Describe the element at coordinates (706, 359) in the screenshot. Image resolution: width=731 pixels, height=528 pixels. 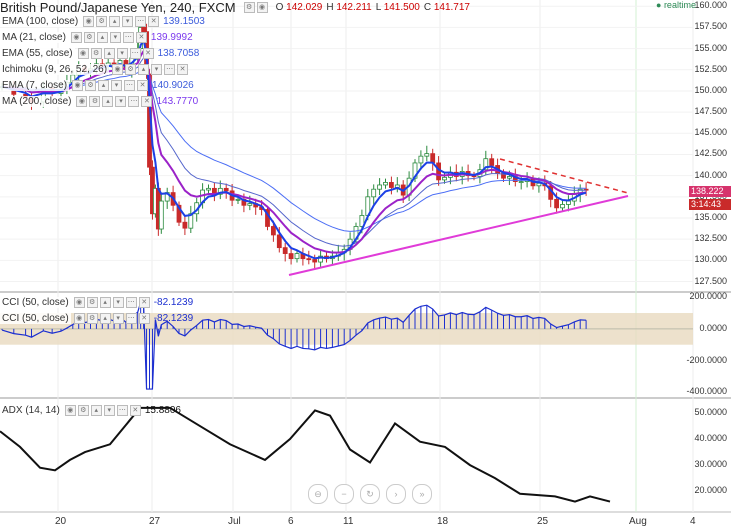
I see `y-tick-label: -200.0000` at that location.